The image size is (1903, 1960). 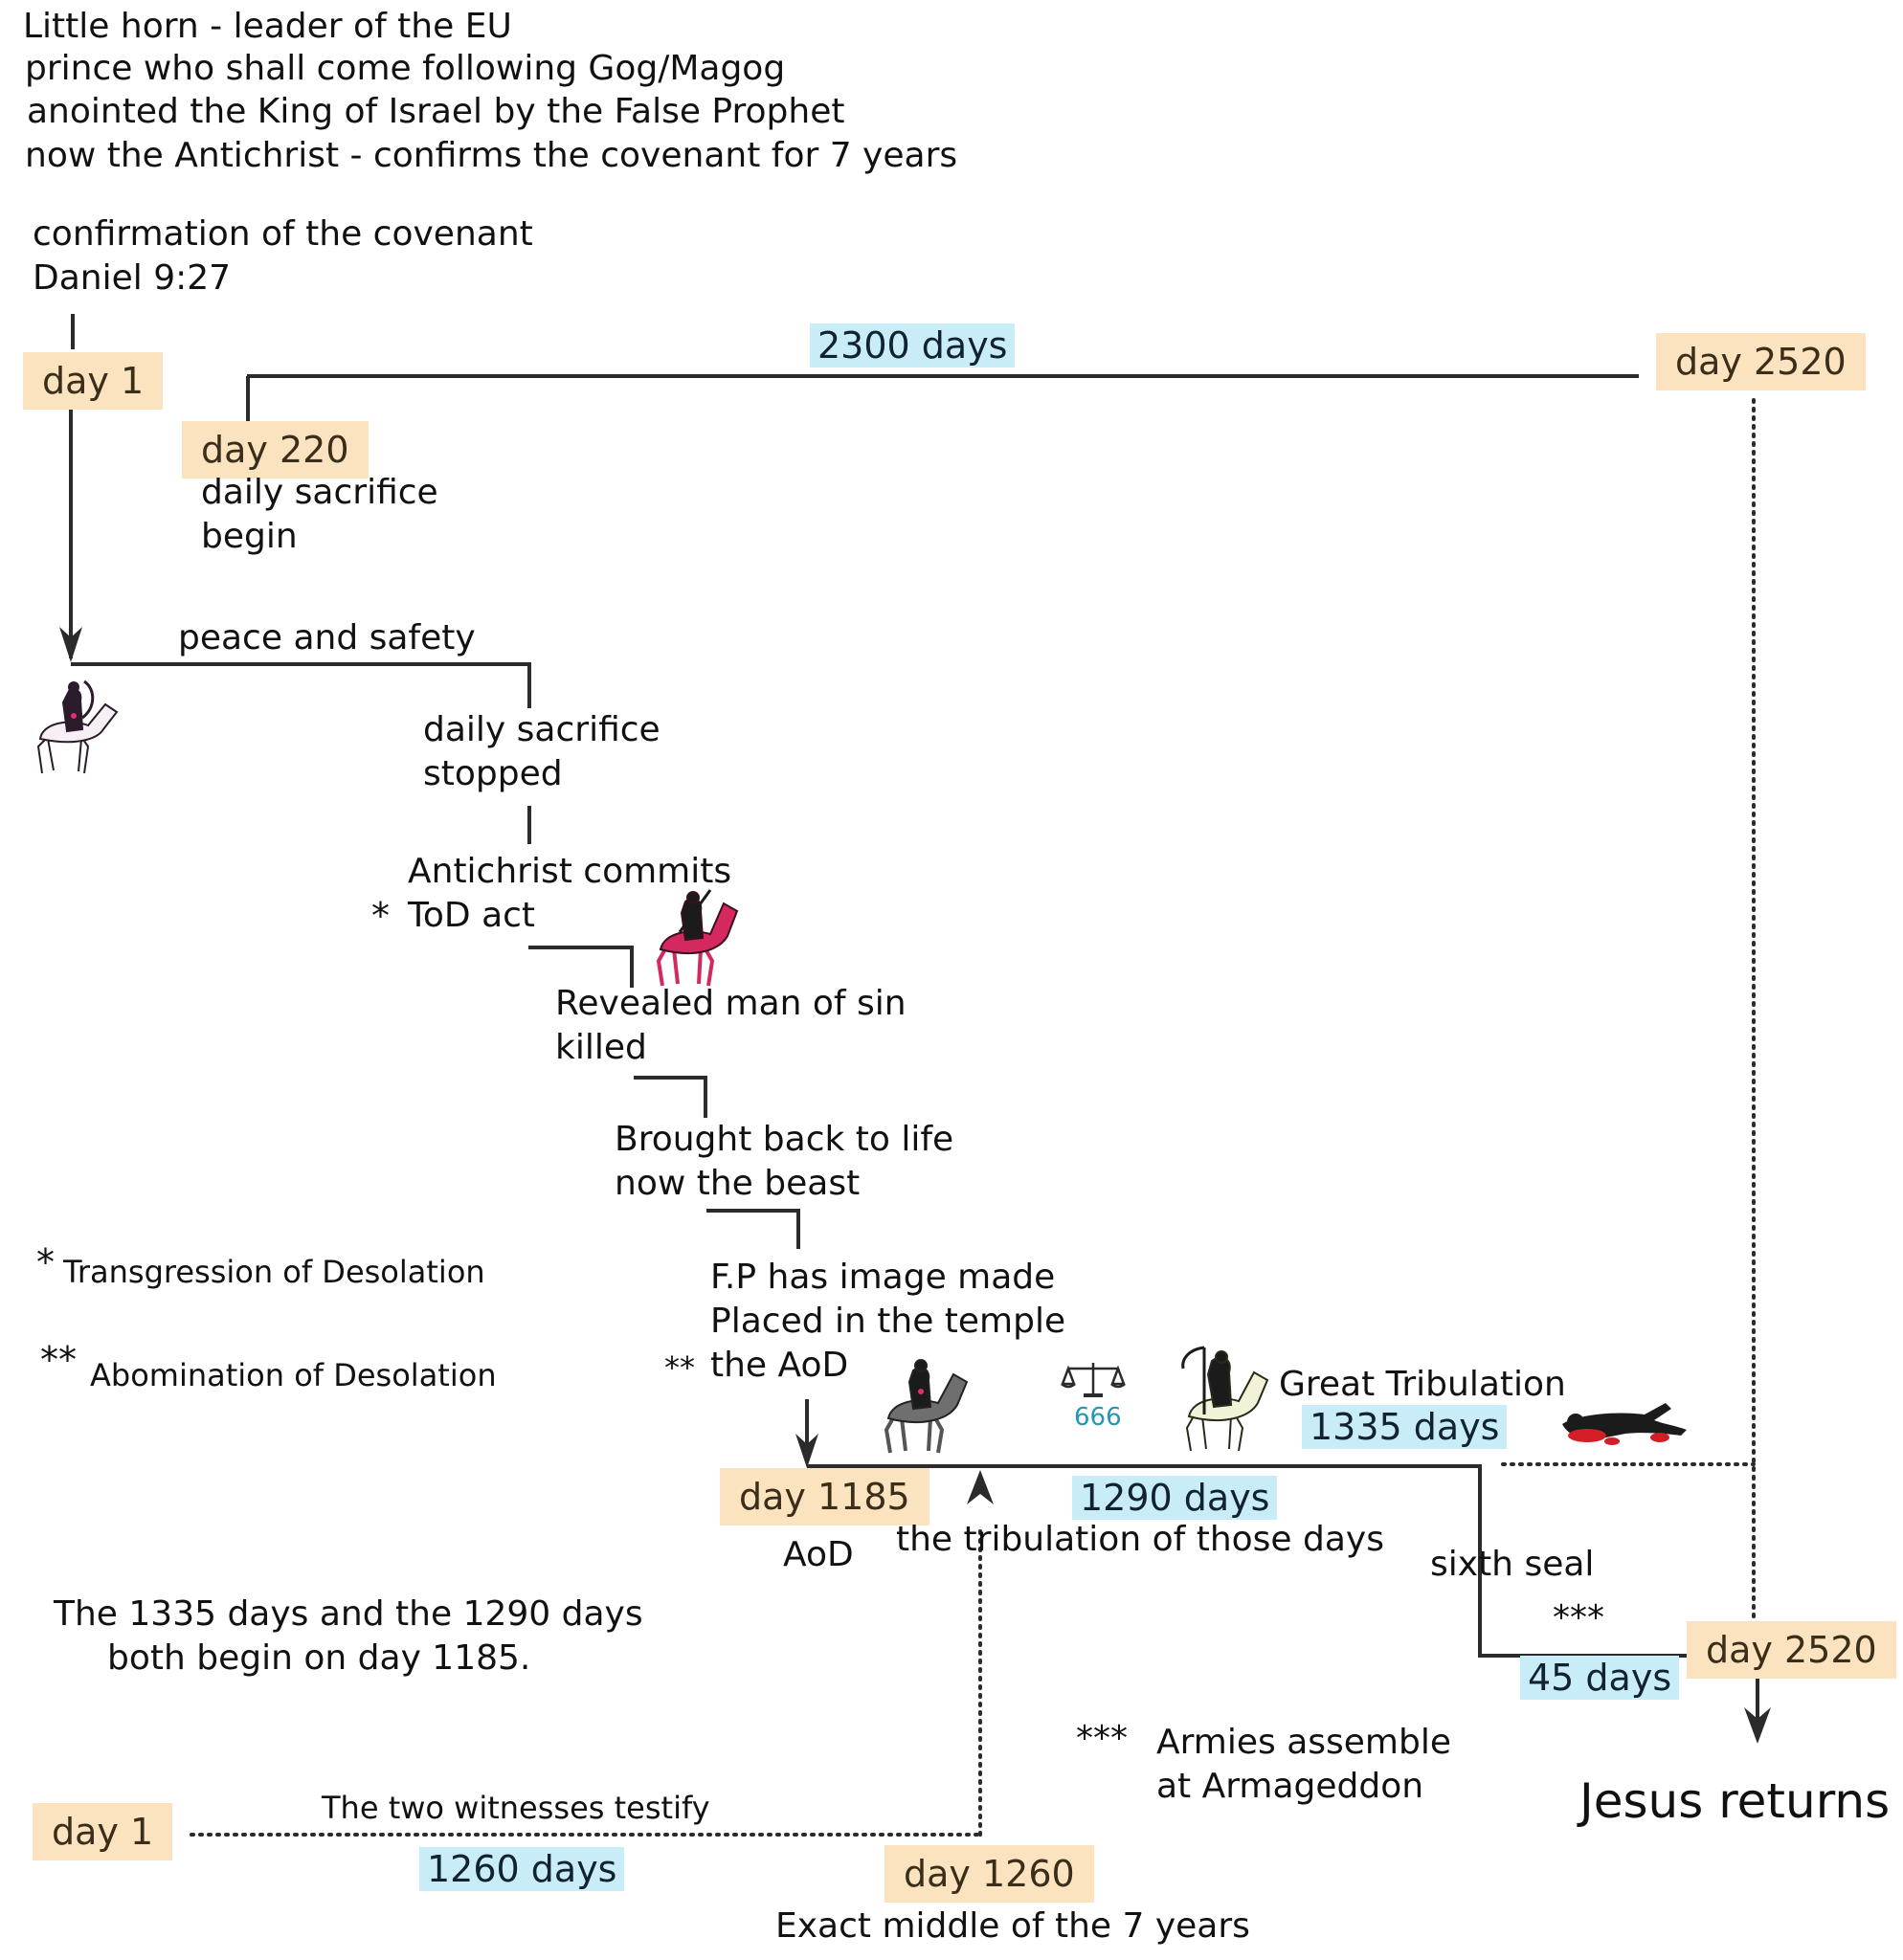 What do you see at coordinates (753, 1229) in the screenshot?
I see `step-fp-image` at bounding box center [753, 1229].